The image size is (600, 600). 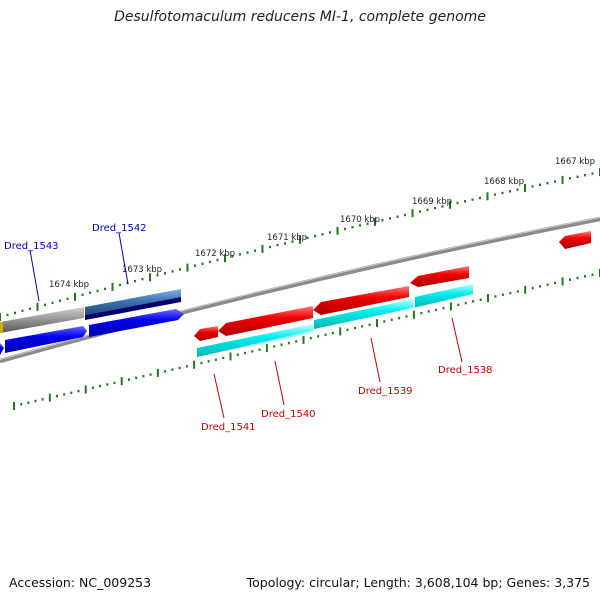 What do you see at coordinates (504, 182) in the screenshot?
I see `kbp-label-1668: 1668 kbp` at bounding box center [504, 182].